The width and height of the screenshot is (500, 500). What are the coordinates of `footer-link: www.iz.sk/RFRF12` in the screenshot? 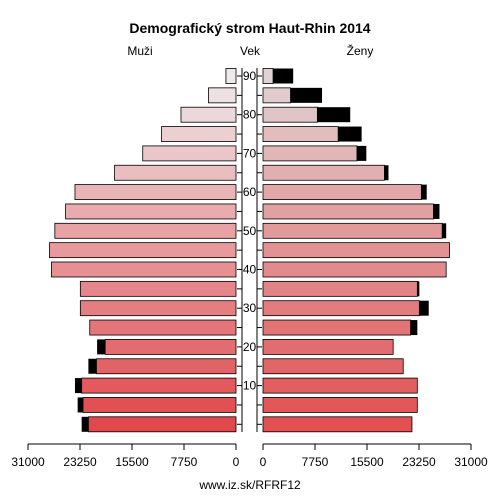 It's located at (249, 485).